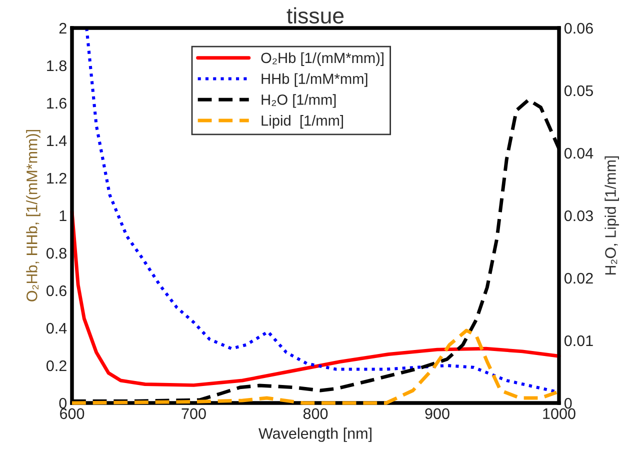 The width and height of the screenshot is (629, 456). Describe the element at coordinates (56, 103) in the screenshot. I see `y-tick-label: 1.6` at that location.